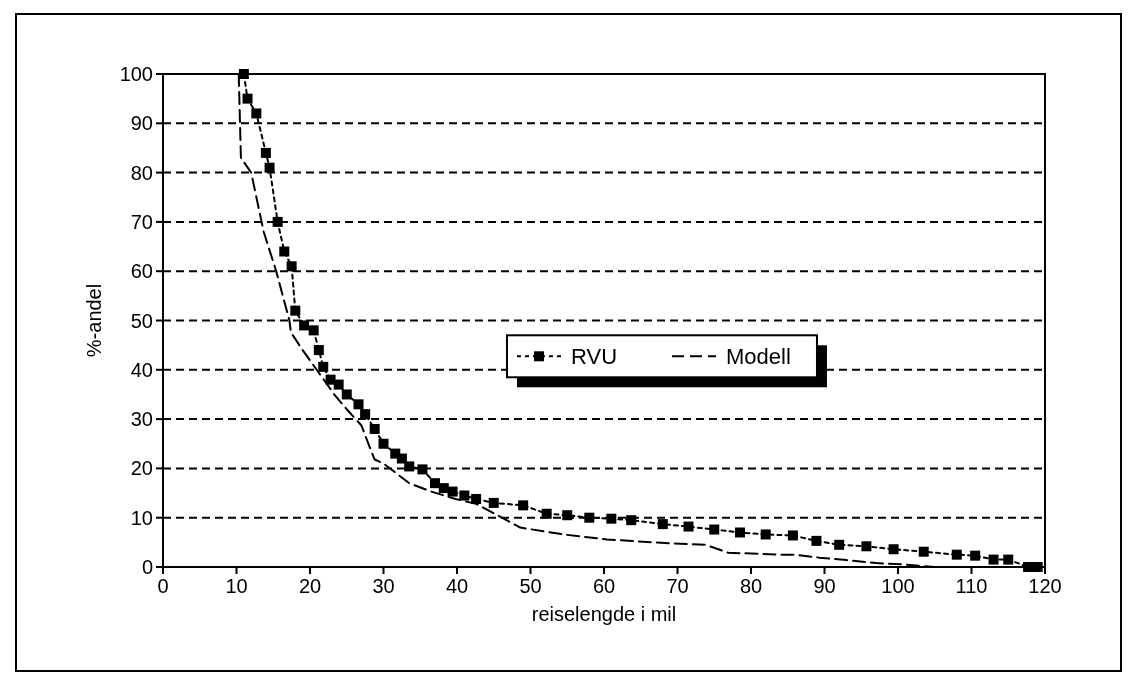 Image resolution: width=1145 pixels, height=693 pixels. Describe the element at coordinates (383, 586) in the screenshot. I see `x-tick-label: 30` at that location.